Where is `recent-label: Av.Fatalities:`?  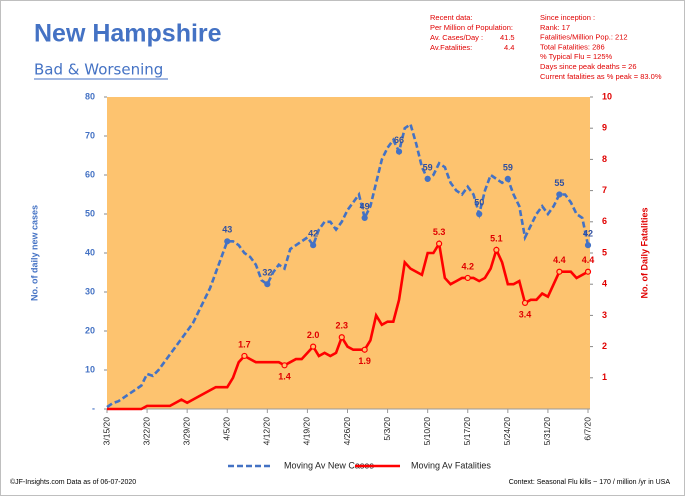 recent-label: Av.Fatalities: is located at coordinates (451, 47).